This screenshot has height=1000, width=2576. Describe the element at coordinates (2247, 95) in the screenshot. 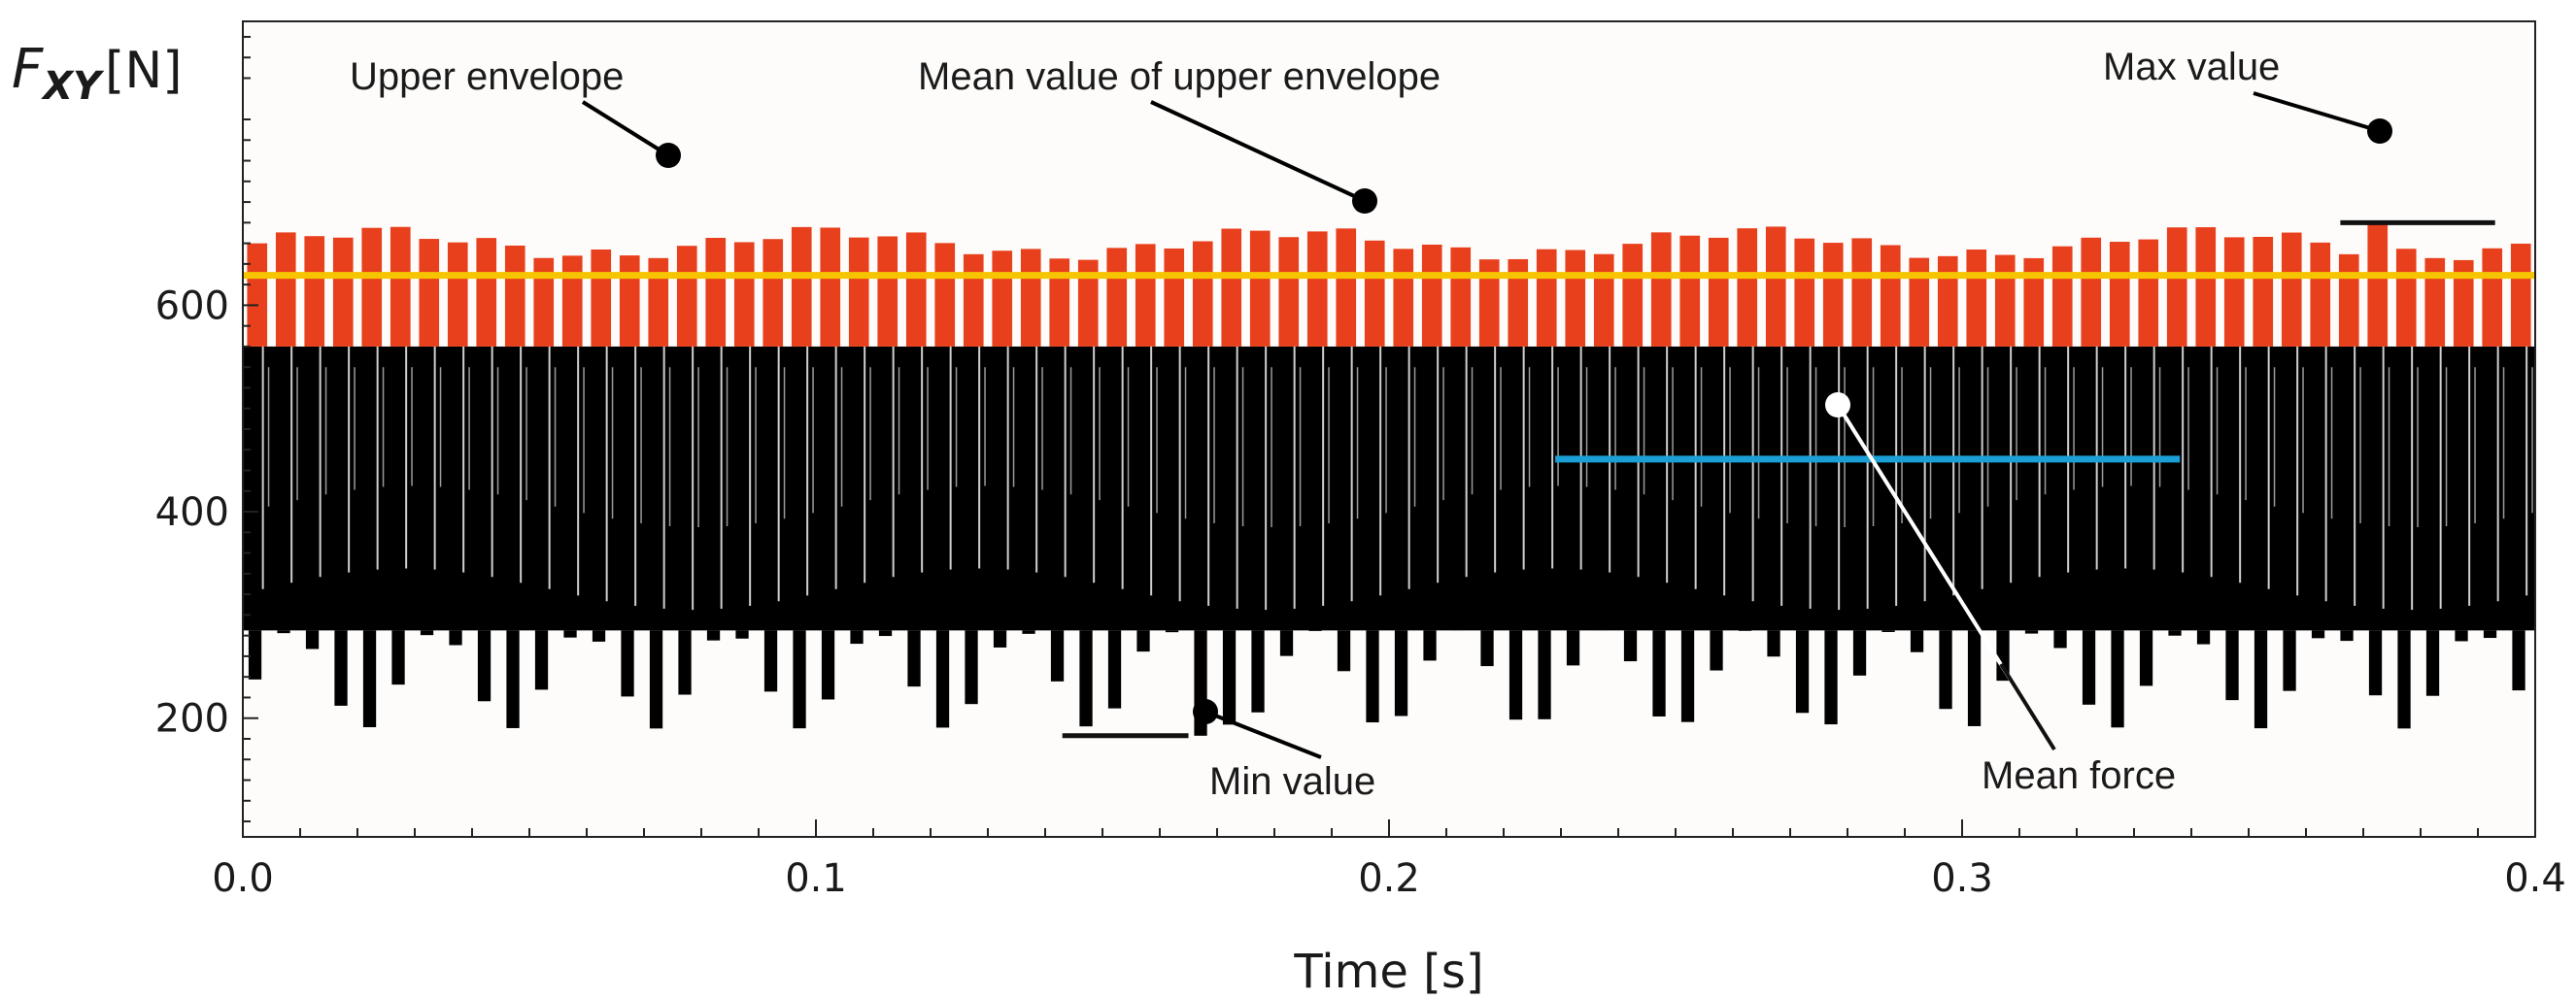

I see `annotation-max-value: Max value` at that location.